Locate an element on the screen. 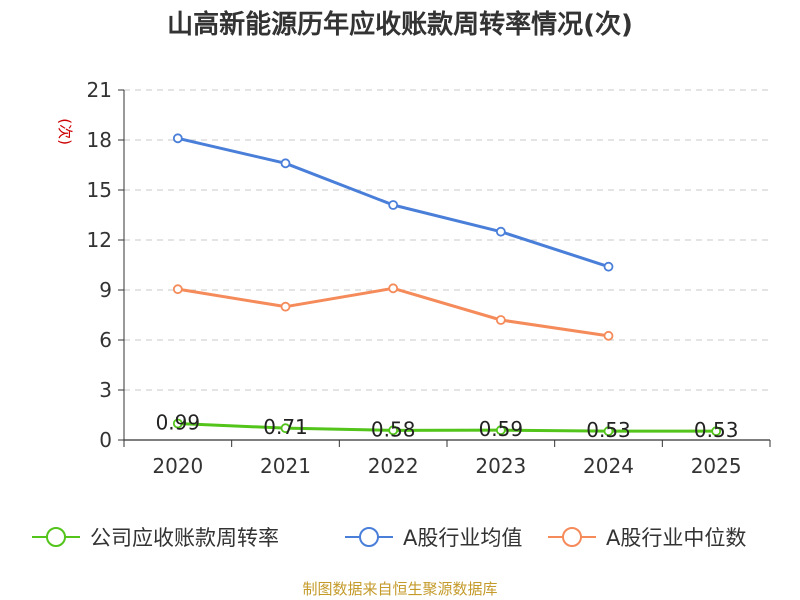  data-label: 0.58 is located at coordinates (393, 429).